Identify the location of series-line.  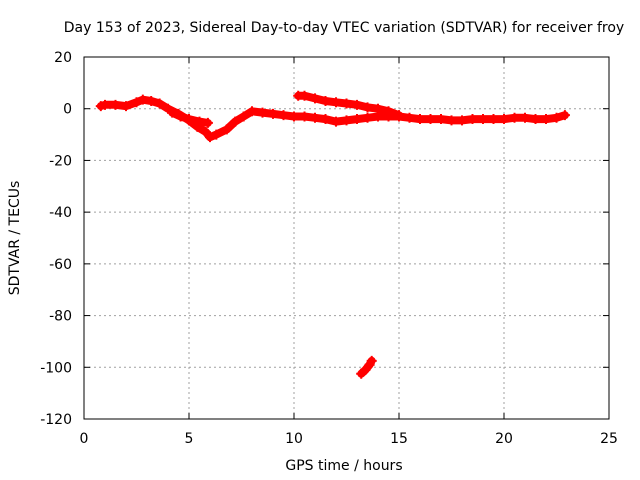
(366, 367).